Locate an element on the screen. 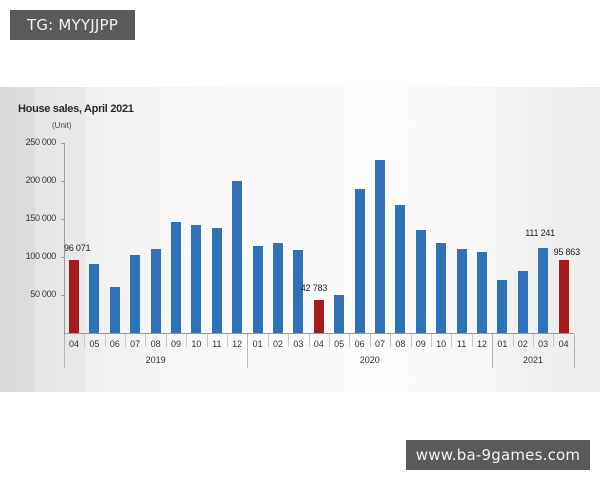 The width and height of the screenshot is (600, 480). year-label: 2019 is located at coordinates (155, 360).